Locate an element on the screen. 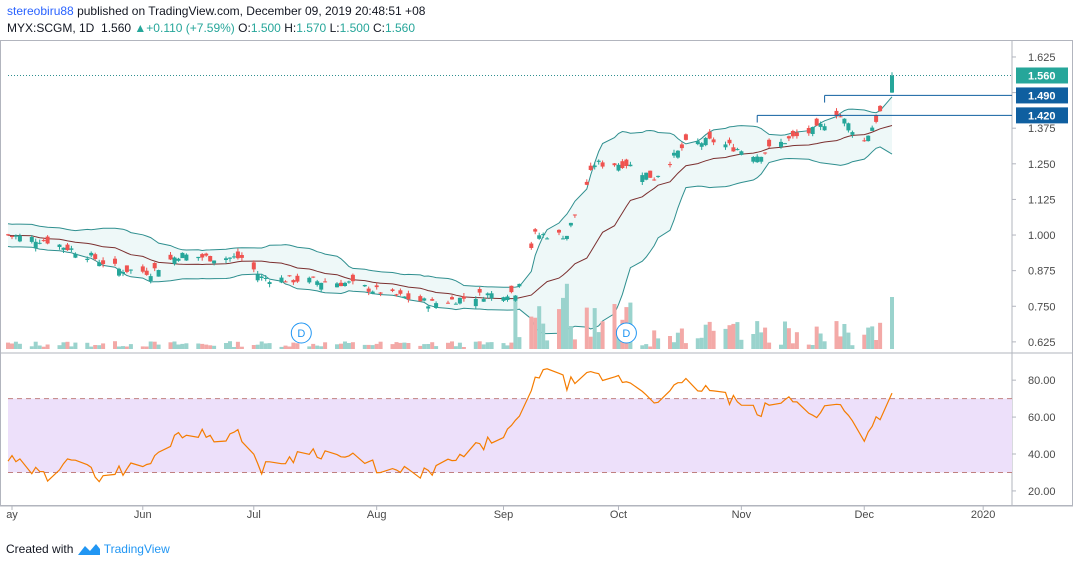 This screenshot has width=1073, height=569. dividend-marker-label: D is located at coordinates (626, 334).